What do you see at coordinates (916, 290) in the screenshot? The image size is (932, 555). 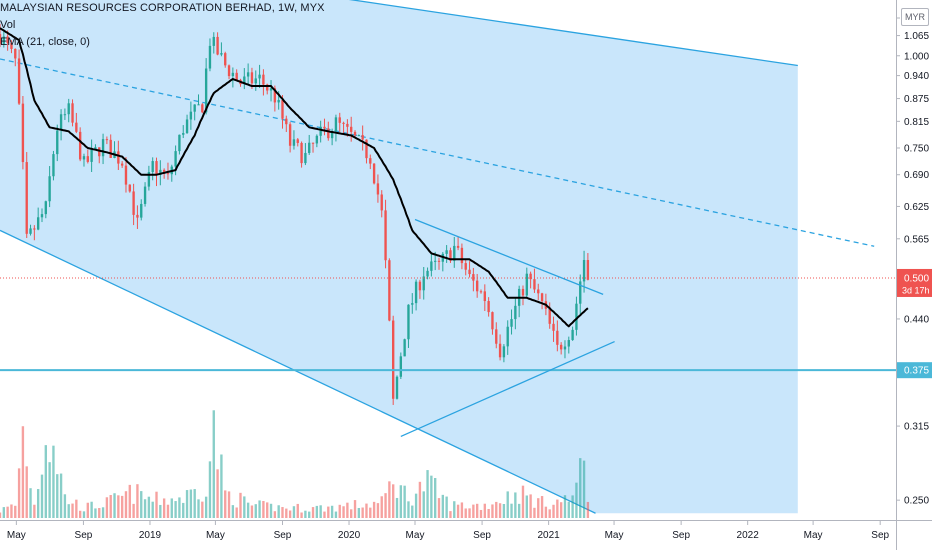 I see `last-price-countdown: 3d 17h` at bounding box center [916, 290].